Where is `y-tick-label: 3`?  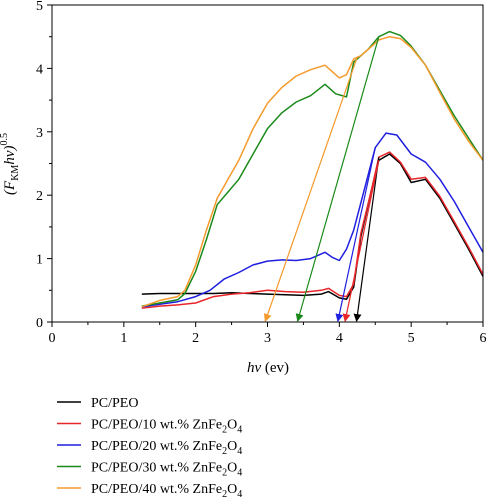 y-tick-label: 3 is located at coordinates (39, 133).